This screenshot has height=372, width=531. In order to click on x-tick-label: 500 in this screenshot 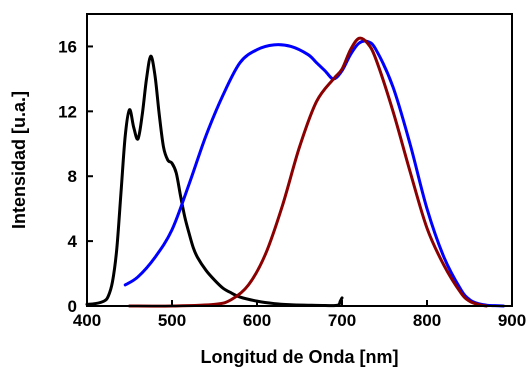, I will do `click(172, 320)`.